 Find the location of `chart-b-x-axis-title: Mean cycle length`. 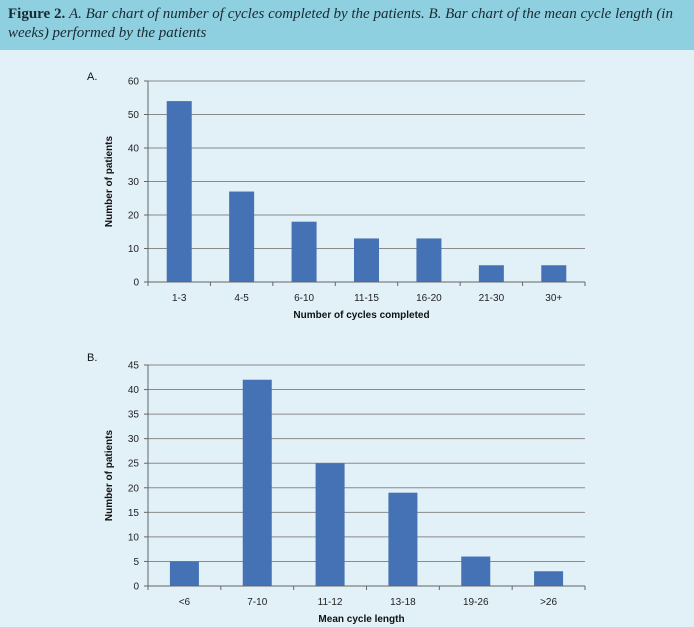

chart-b-x-axis-title: Mean cycle length is located at coordinates (361, 619).